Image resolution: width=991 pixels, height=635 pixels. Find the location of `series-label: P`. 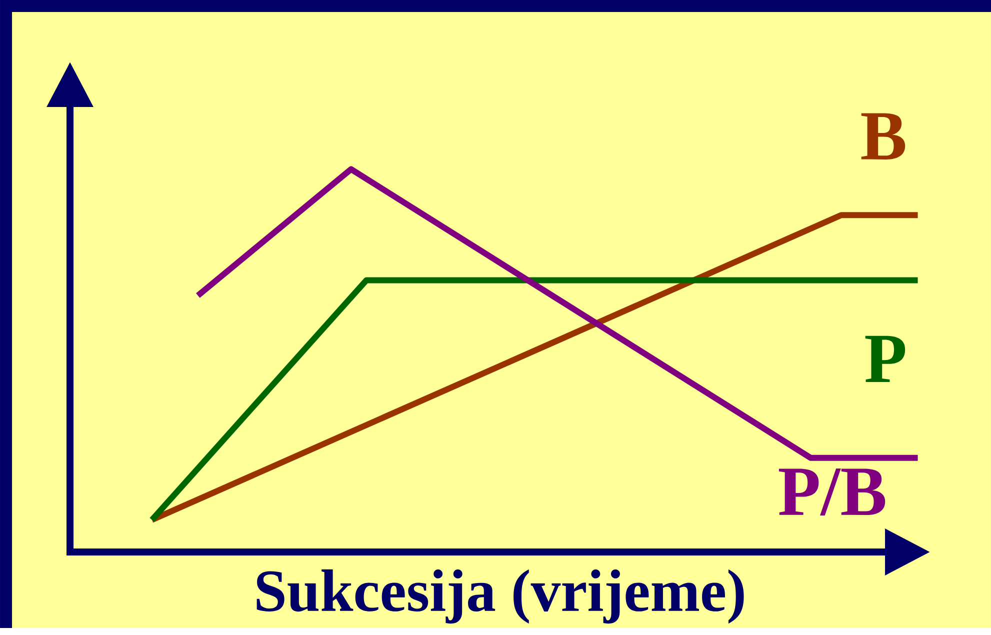

series-label: P is located at coordinates (885, 359).